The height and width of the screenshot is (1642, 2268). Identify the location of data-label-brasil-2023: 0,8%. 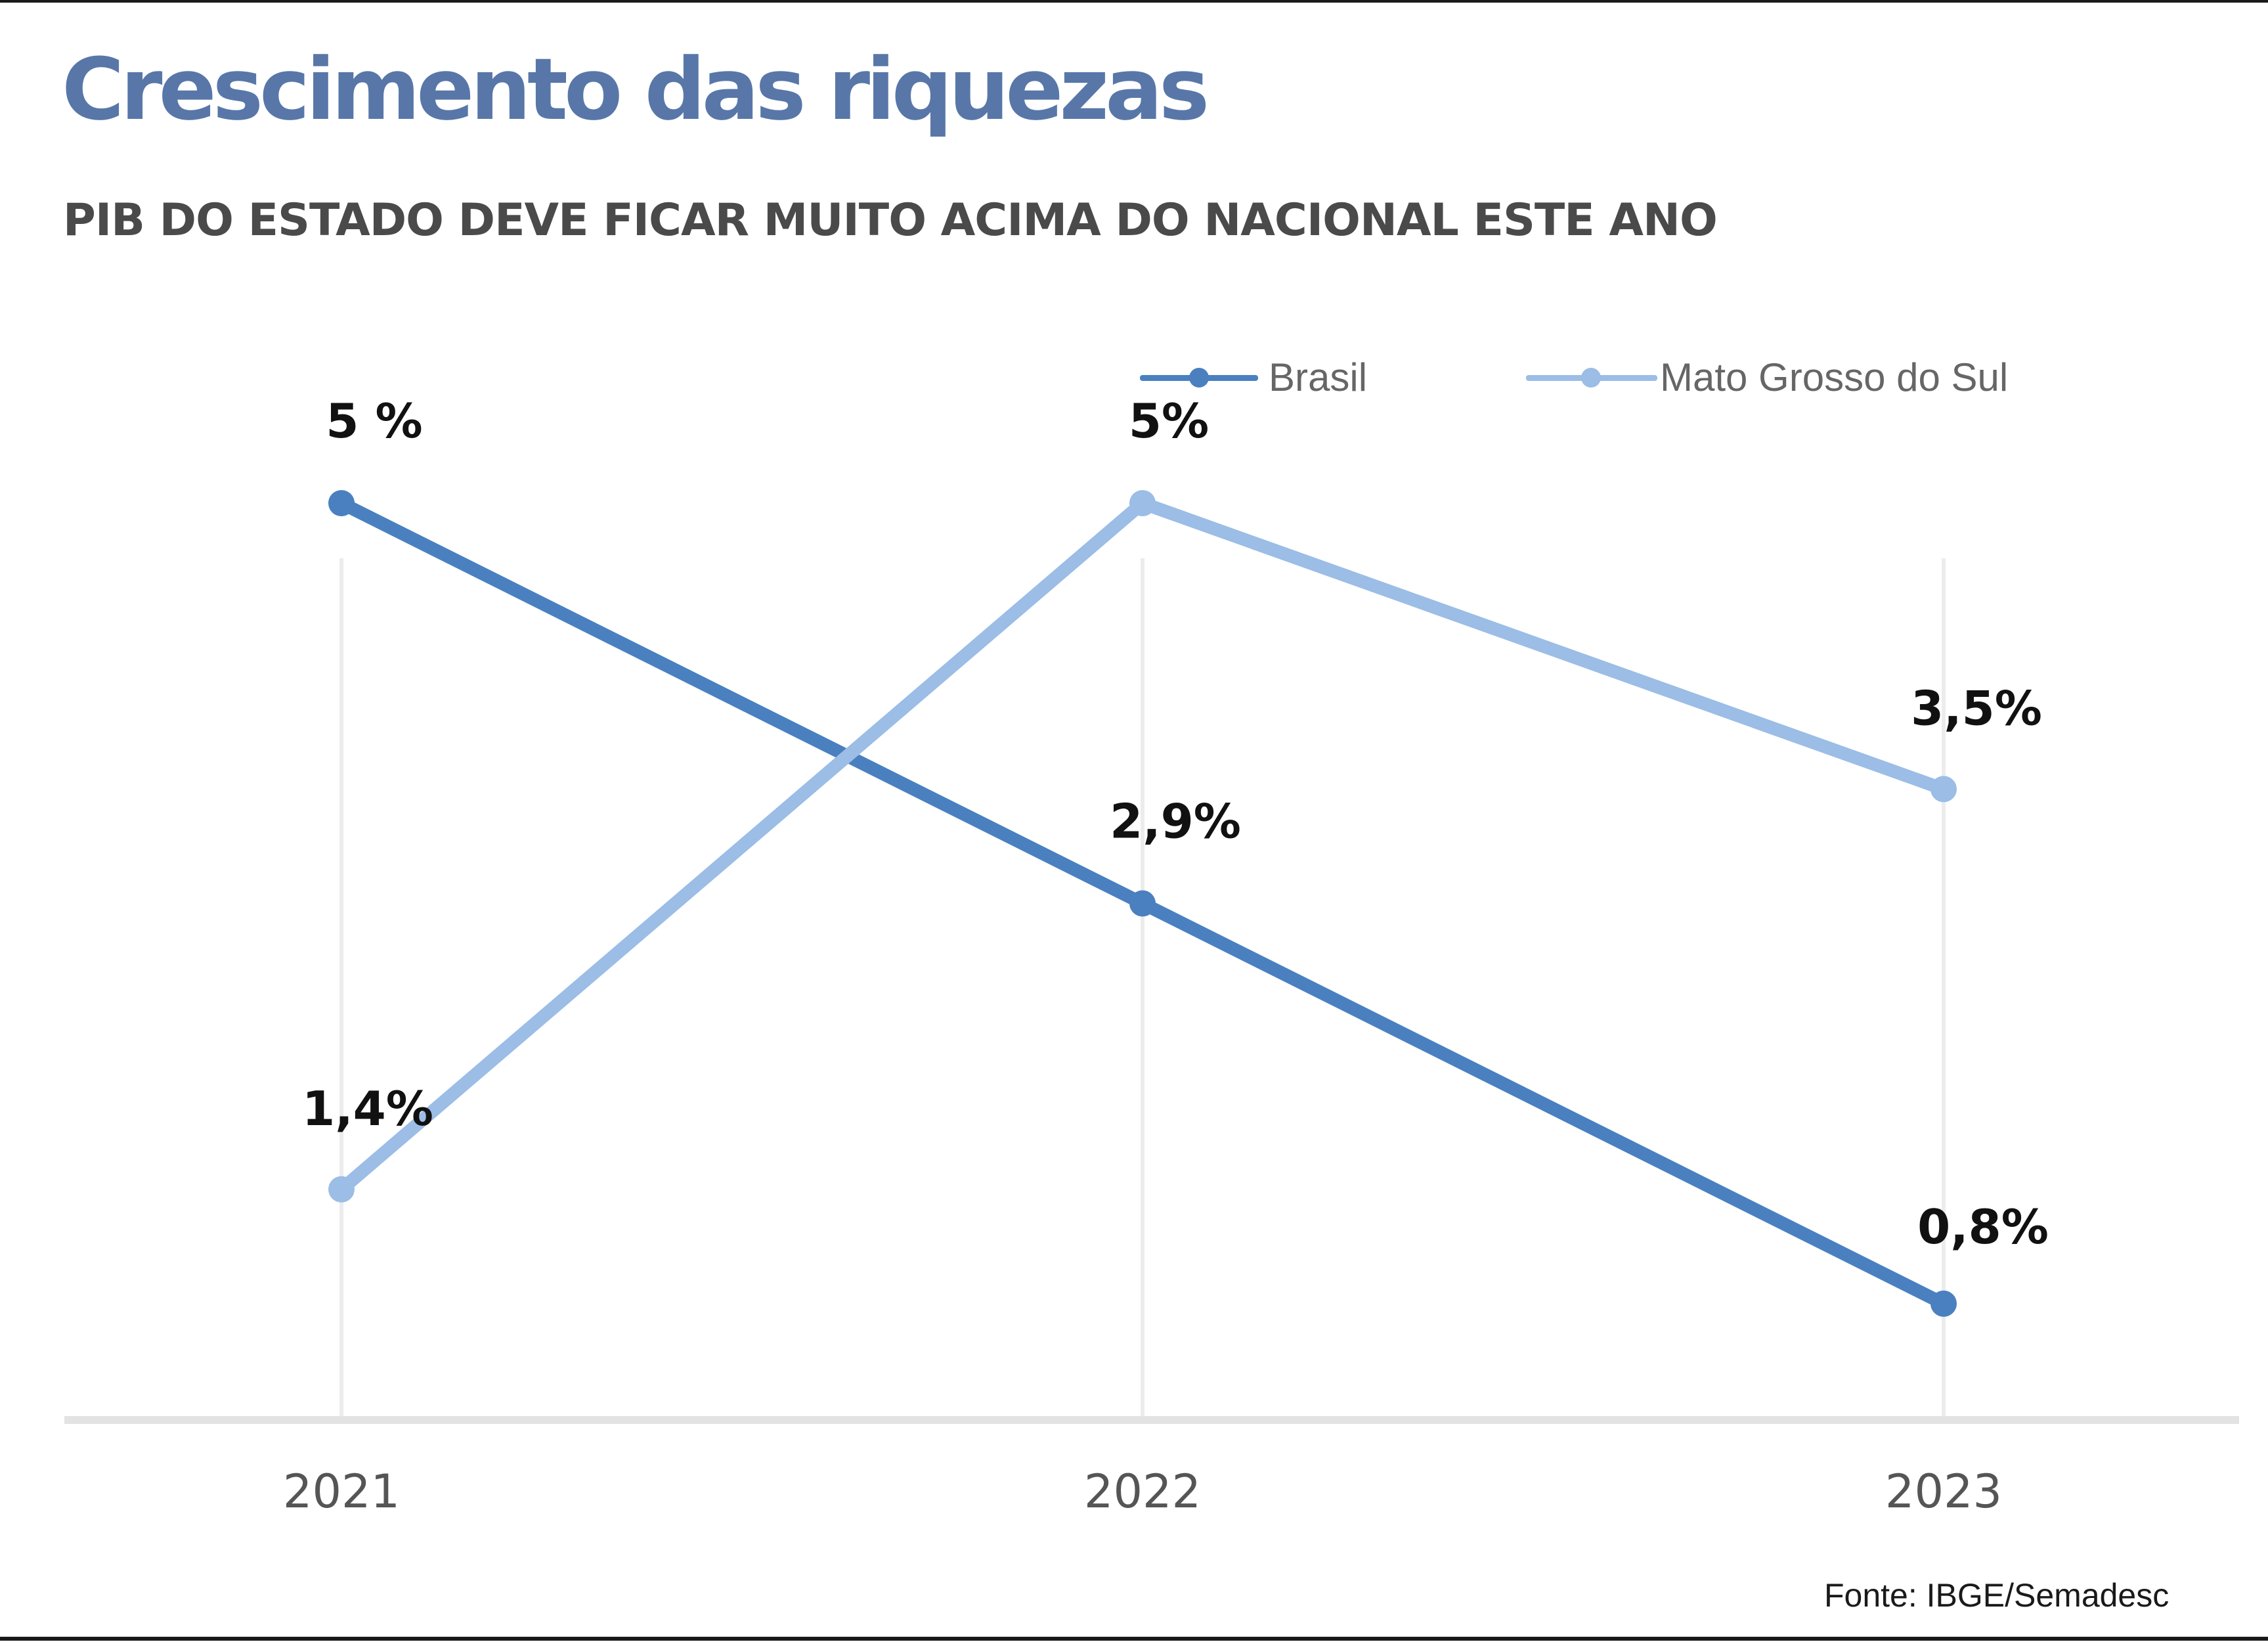
(1983, 1226).